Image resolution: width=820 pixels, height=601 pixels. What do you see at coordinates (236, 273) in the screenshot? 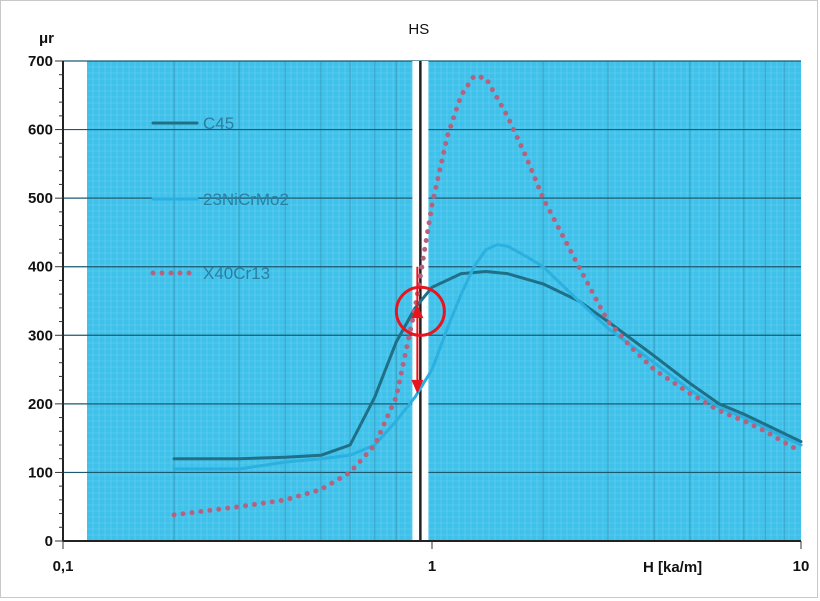
I see `legend-label-X40Cr13: X40Cr13` at bounding box center [236, 273].